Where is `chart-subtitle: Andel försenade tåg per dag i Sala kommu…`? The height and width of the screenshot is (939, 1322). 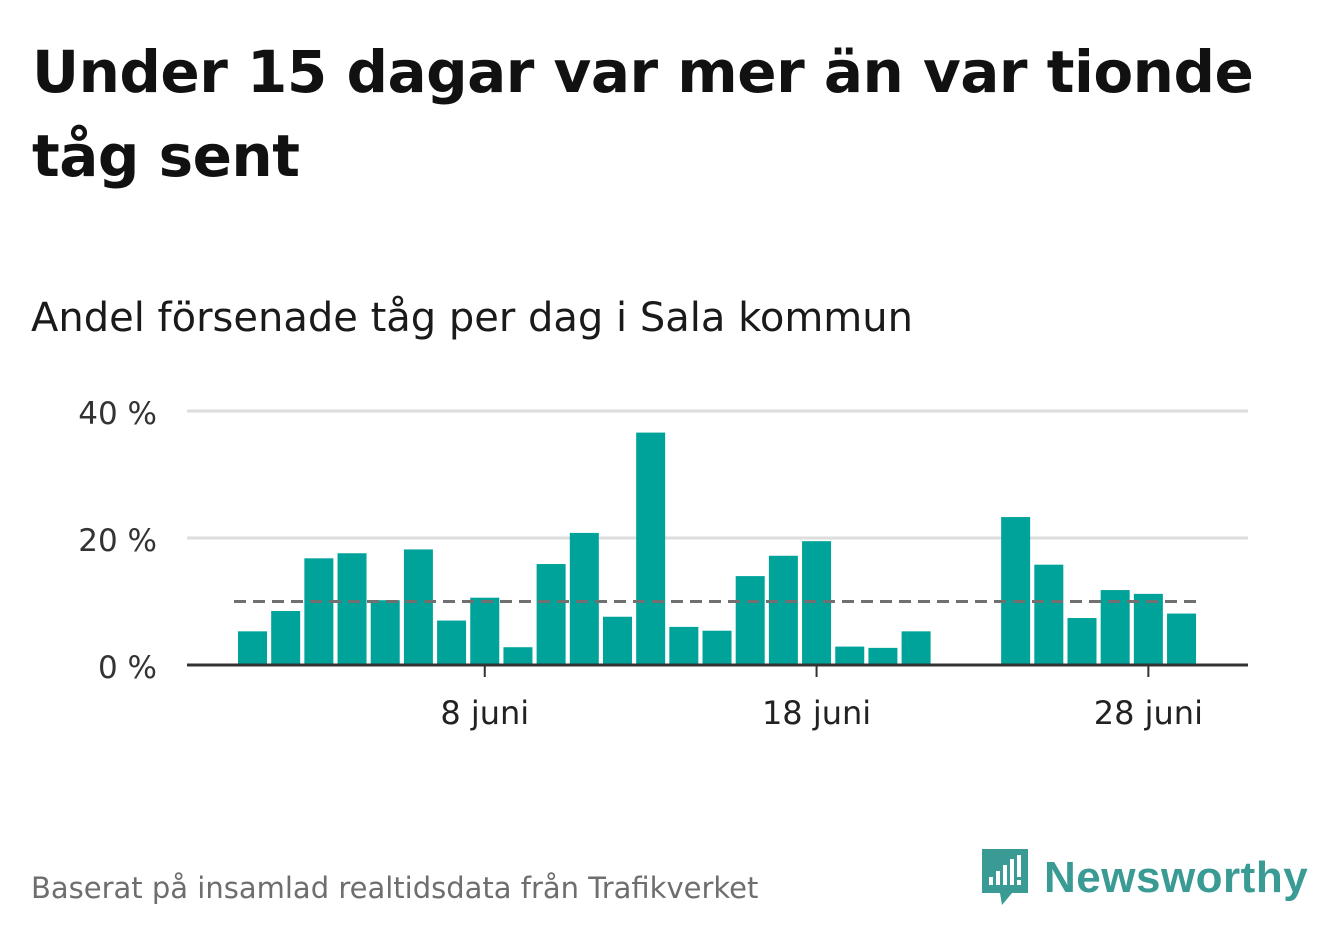 chart-subtitle: Andel försenade tåg per dag i Sala kommu… is located at coordinates (472, 318).